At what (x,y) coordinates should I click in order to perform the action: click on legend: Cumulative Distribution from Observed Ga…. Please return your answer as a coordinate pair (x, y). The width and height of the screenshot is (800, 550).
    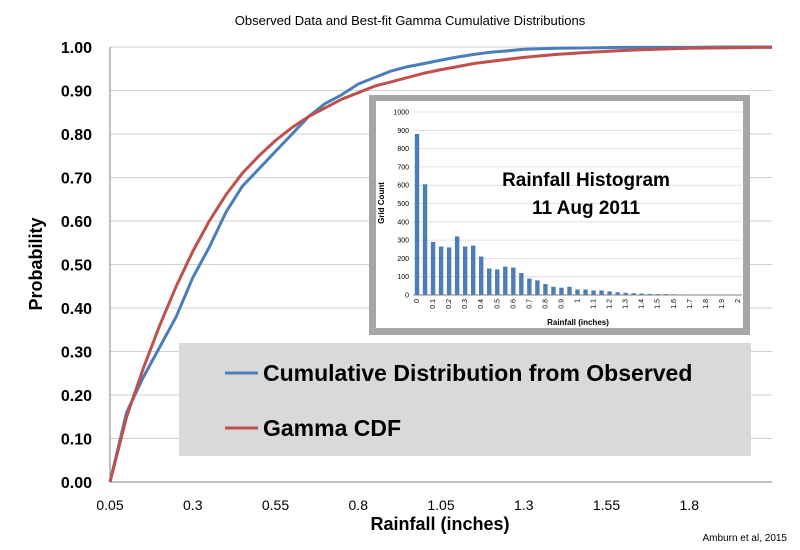
    Looking at the image, I should click on (465, 399).